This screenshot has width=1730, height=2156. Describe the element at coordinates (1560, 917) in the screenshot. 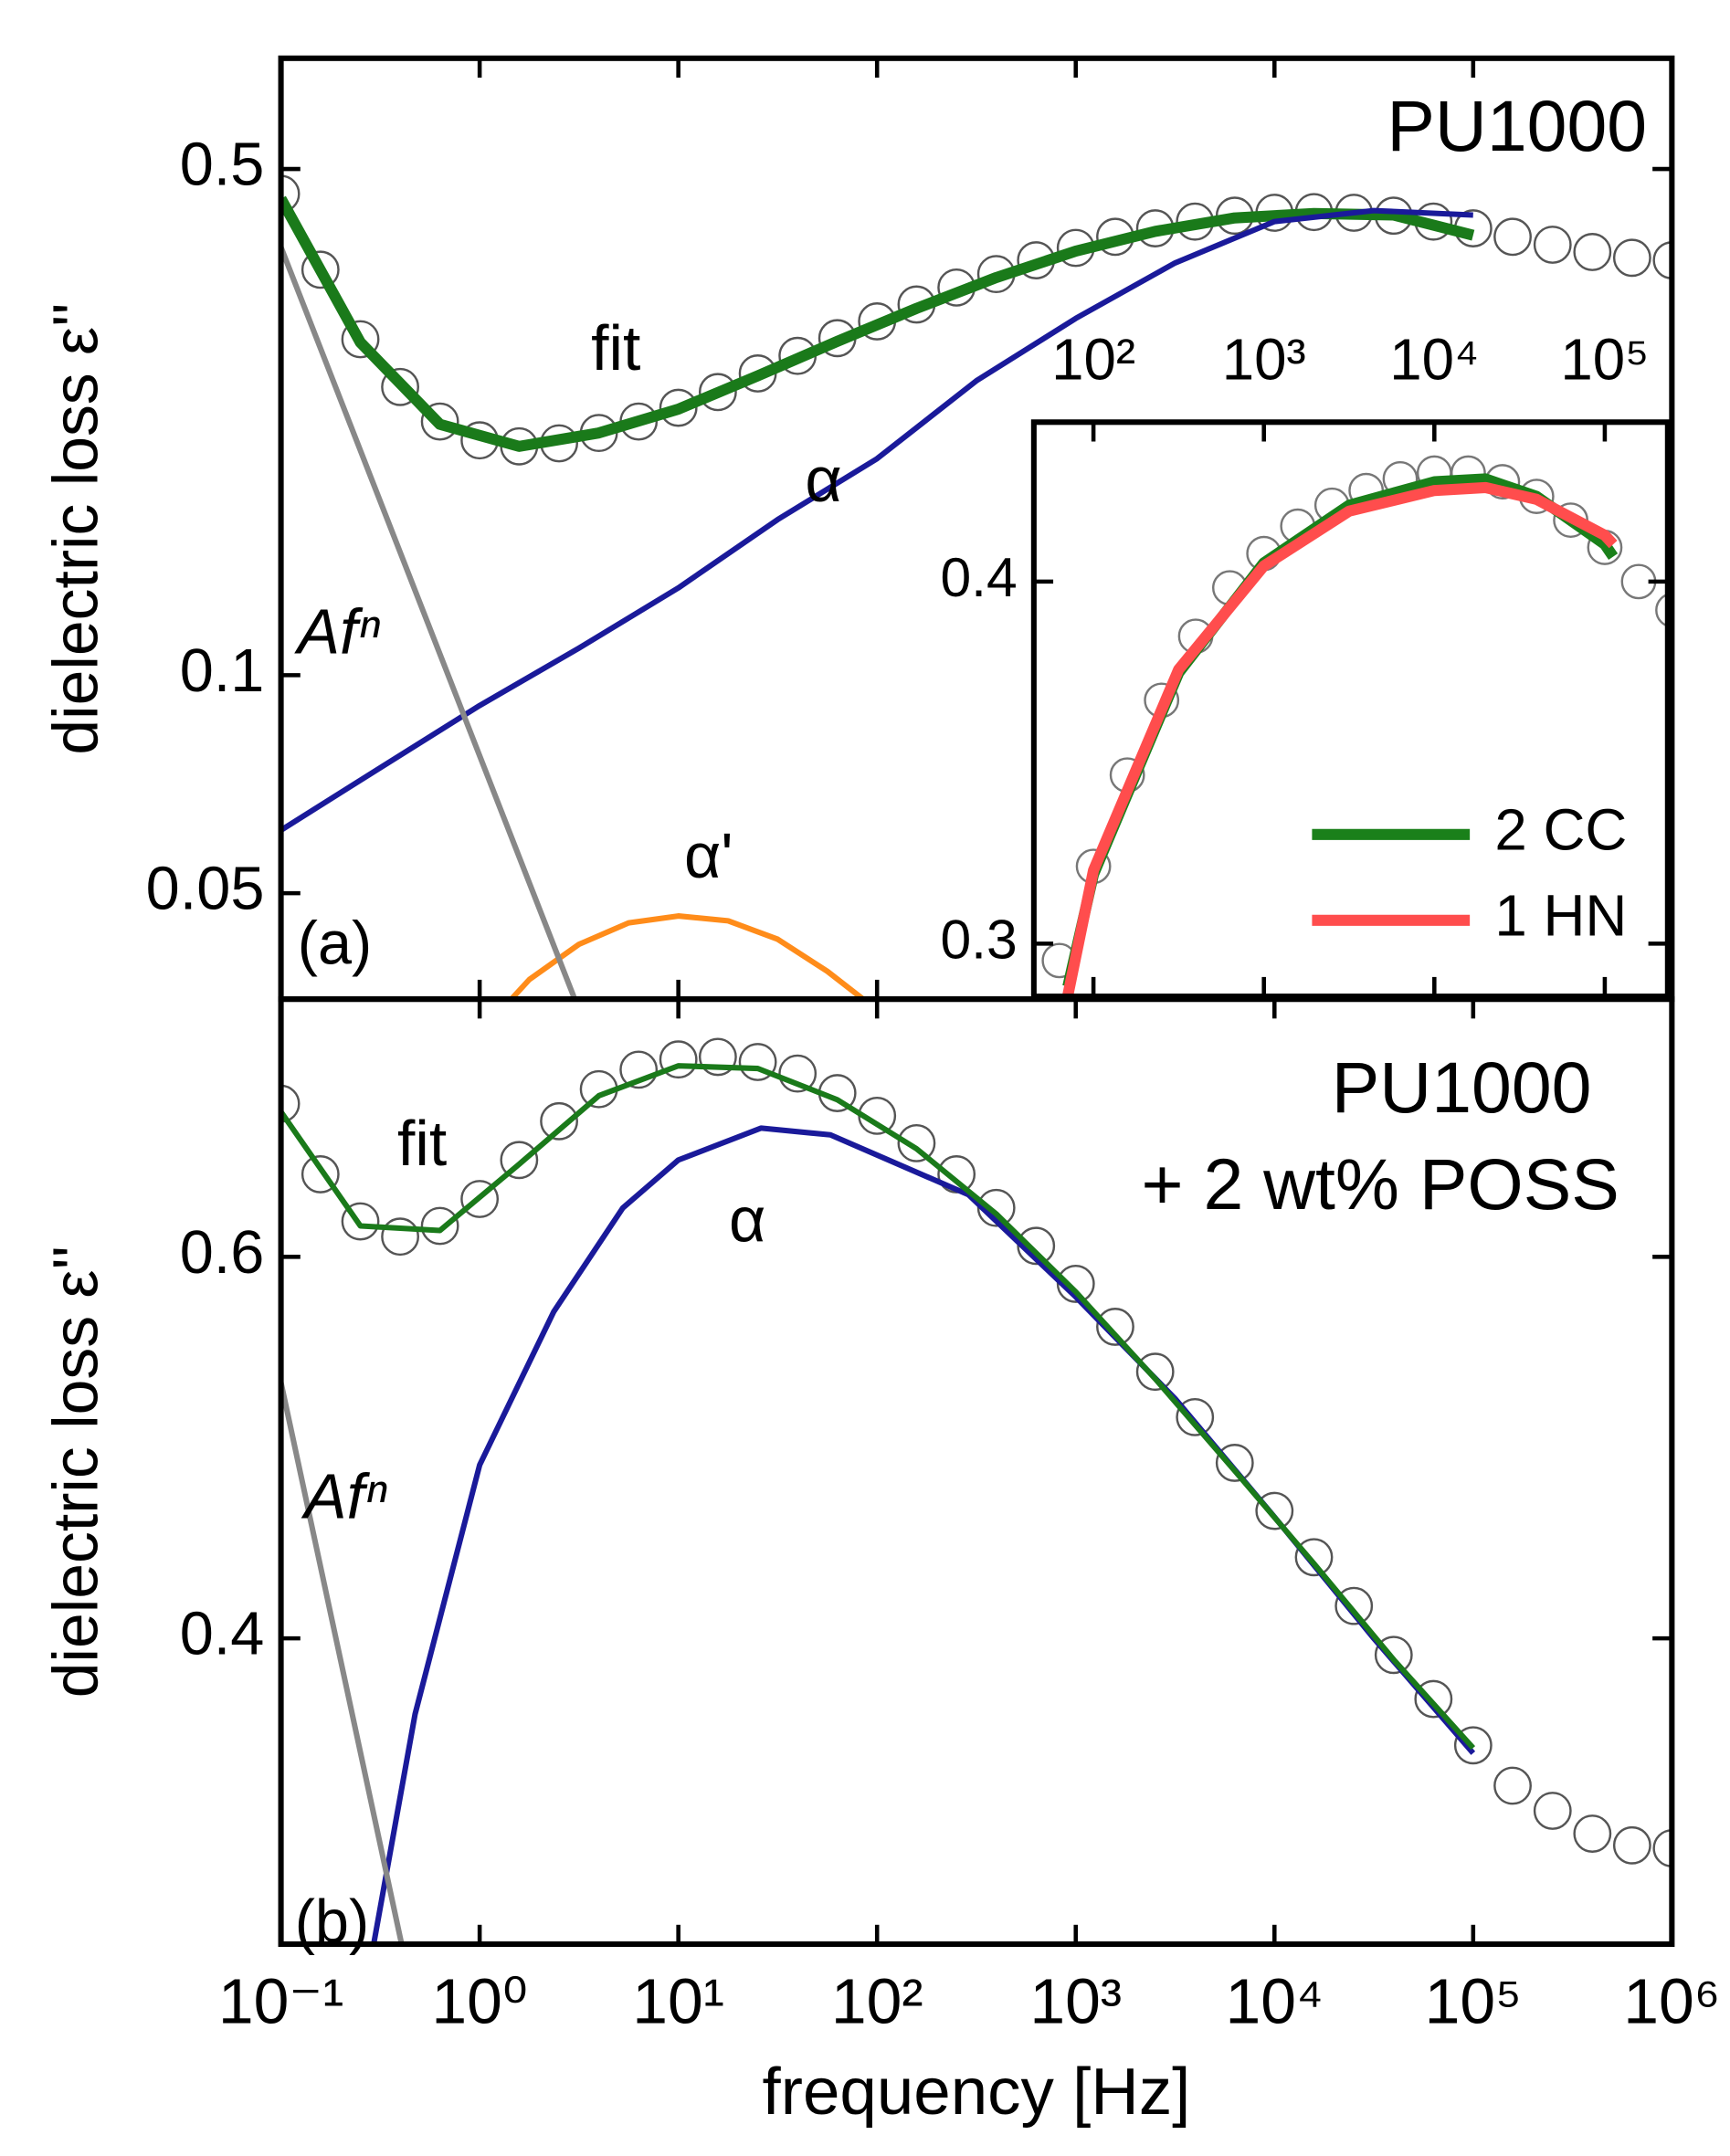

I see `legend-label: 1 HN` at that location.